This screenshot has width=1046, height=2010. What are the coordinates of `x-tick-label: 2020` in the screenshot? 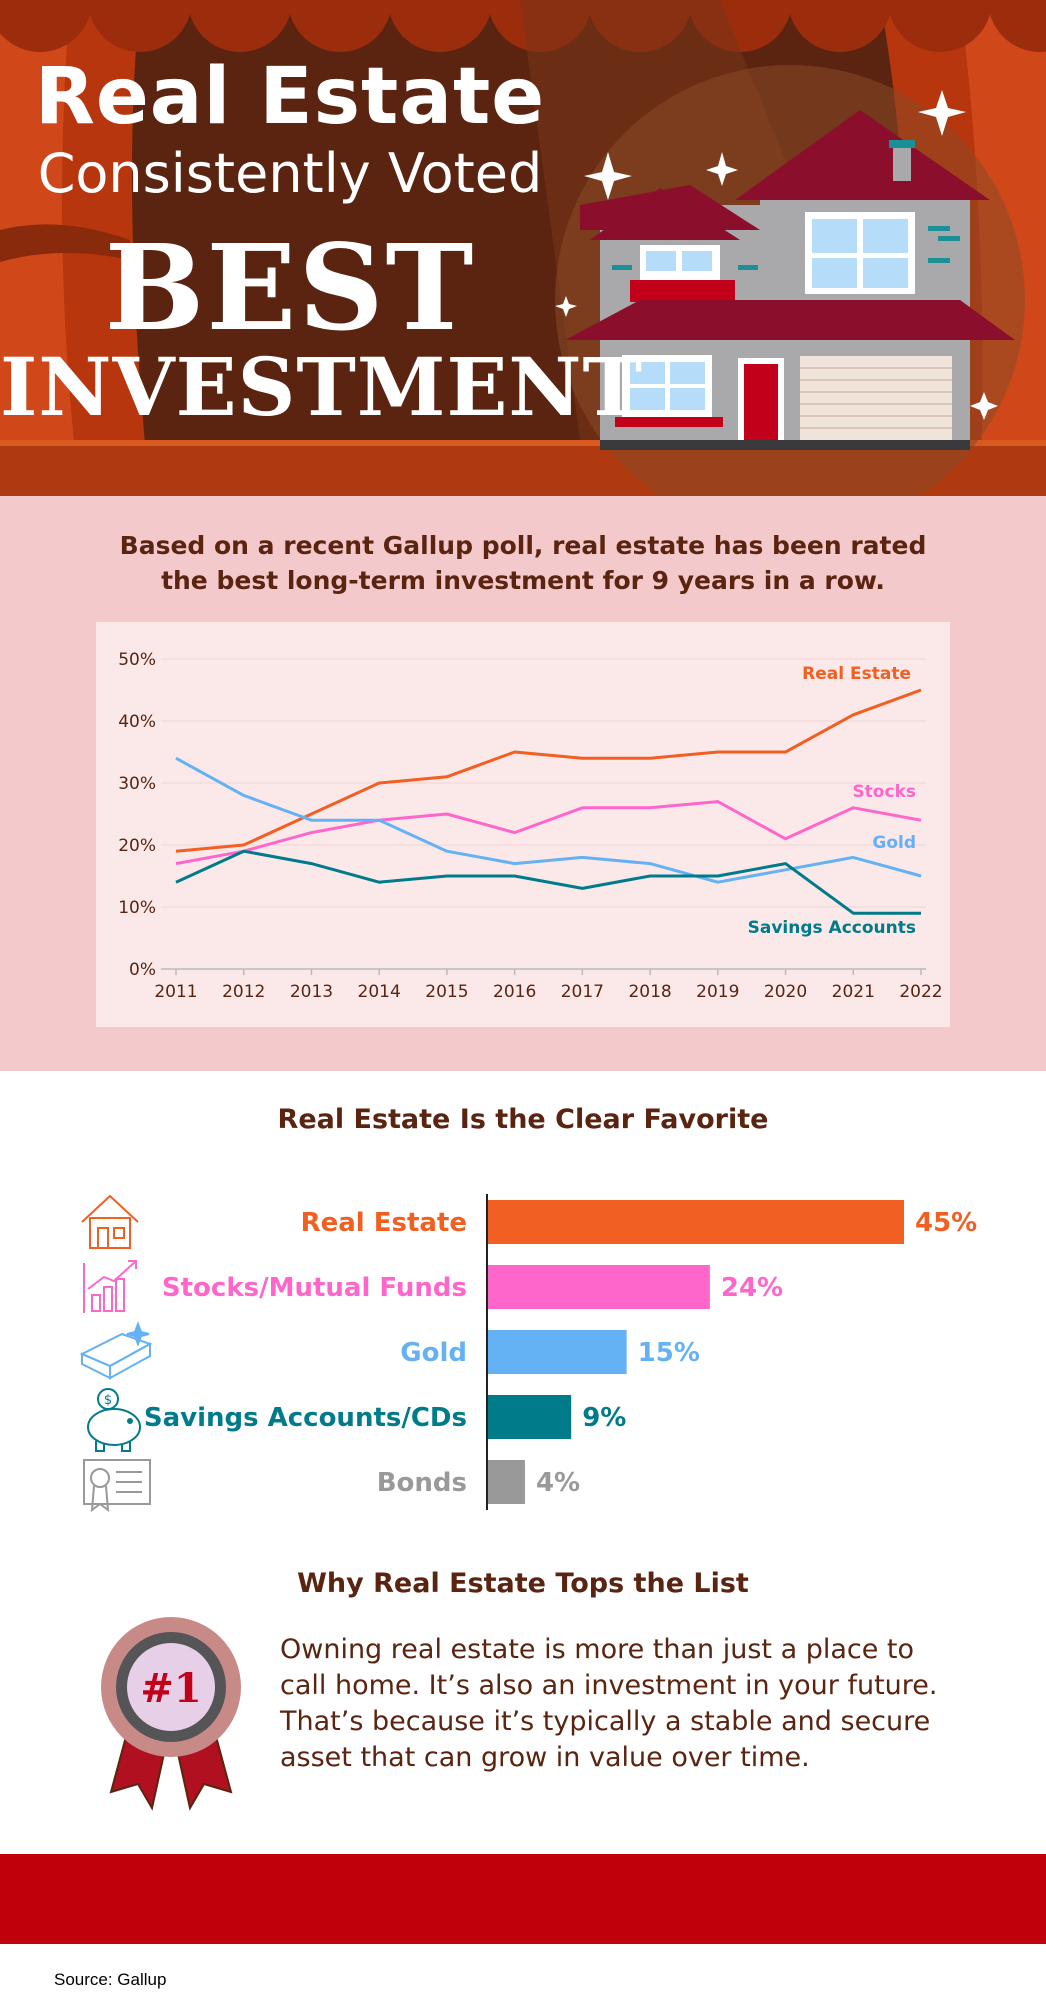 It's located at (785, 992).